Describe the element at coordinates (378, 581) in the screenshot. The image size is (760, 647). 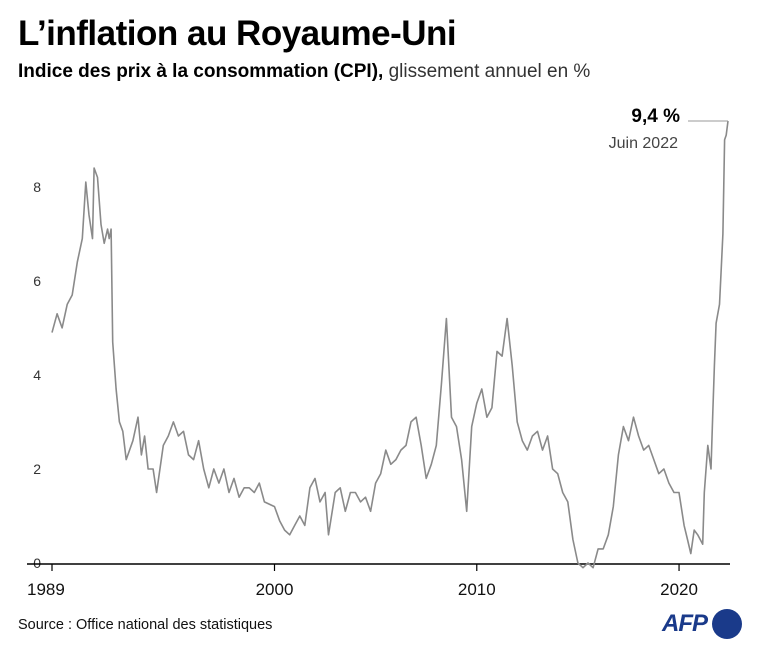
I see `x-axis: 1989 2000 2010 2020` at that location.